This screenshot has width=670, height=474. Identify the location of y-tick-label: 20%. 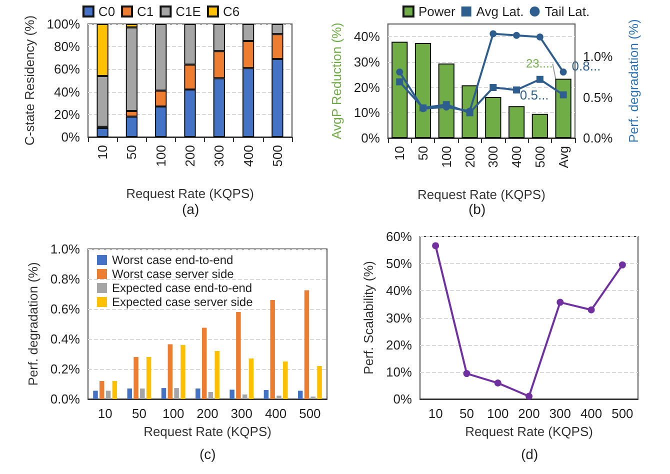
(399, 344).